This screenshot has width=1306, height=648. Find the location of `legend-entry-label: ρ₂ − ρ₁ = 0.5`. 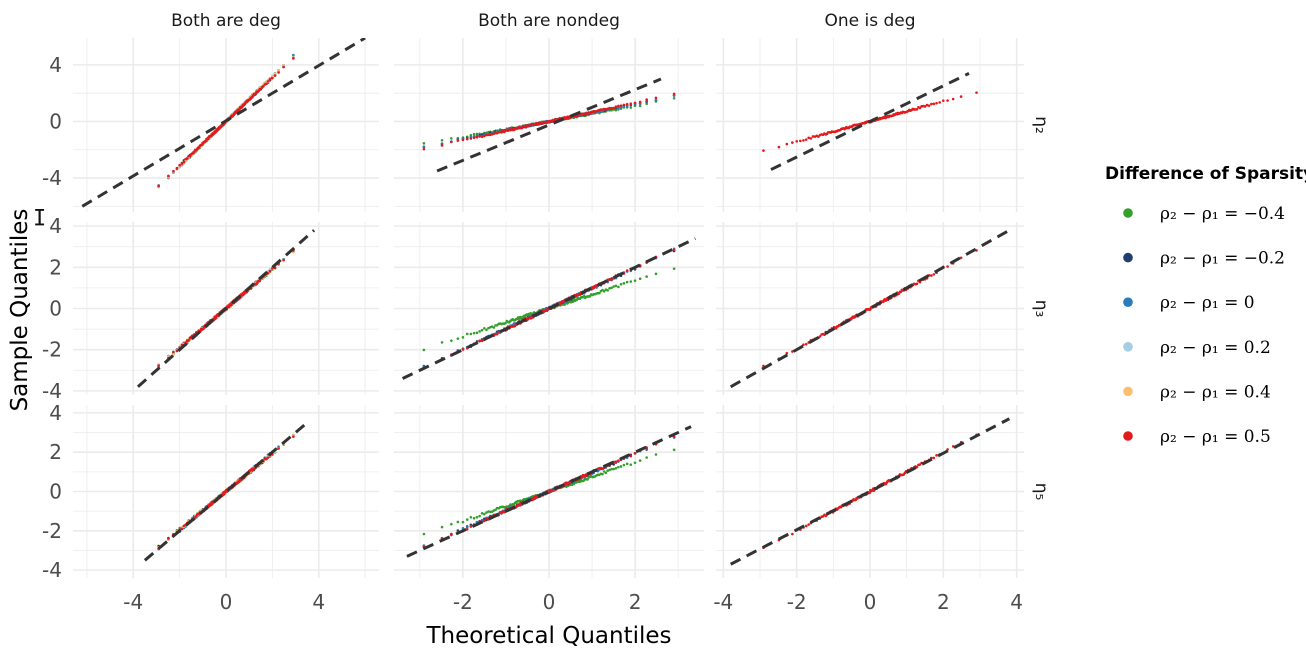

legend-entry-label: ρ₂ − ρ₁ = 0.5 is located at coordinates (1215, 437).